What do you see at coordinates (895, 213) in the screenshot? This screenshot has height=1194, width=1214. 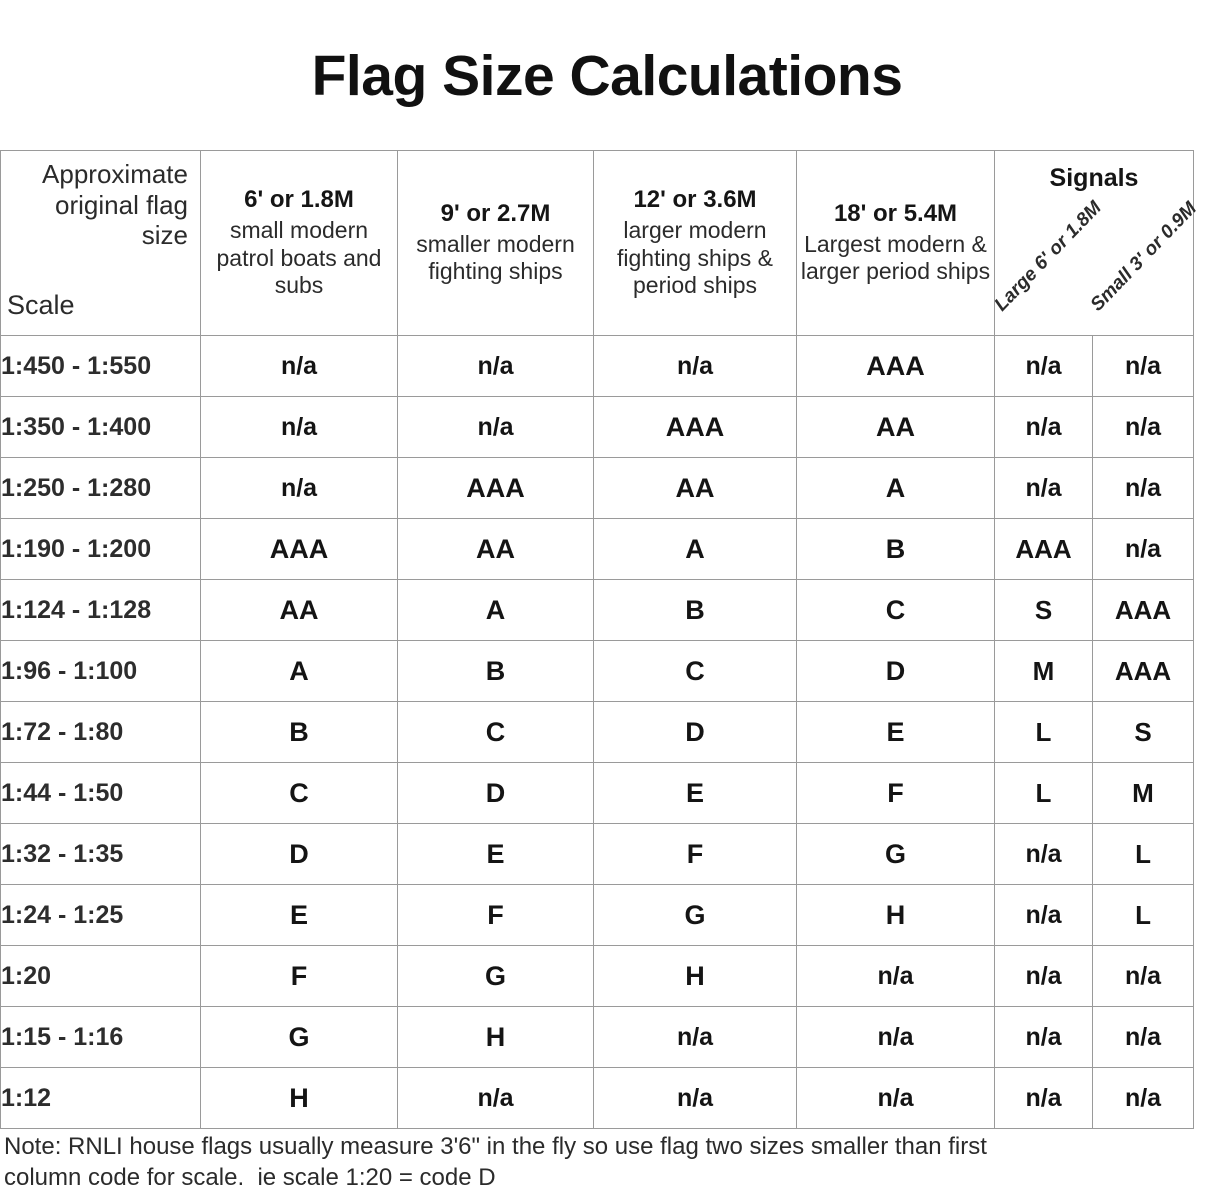 I see `column-header-size-3: 18' or 5.4M` at bounding box center [895, 213].